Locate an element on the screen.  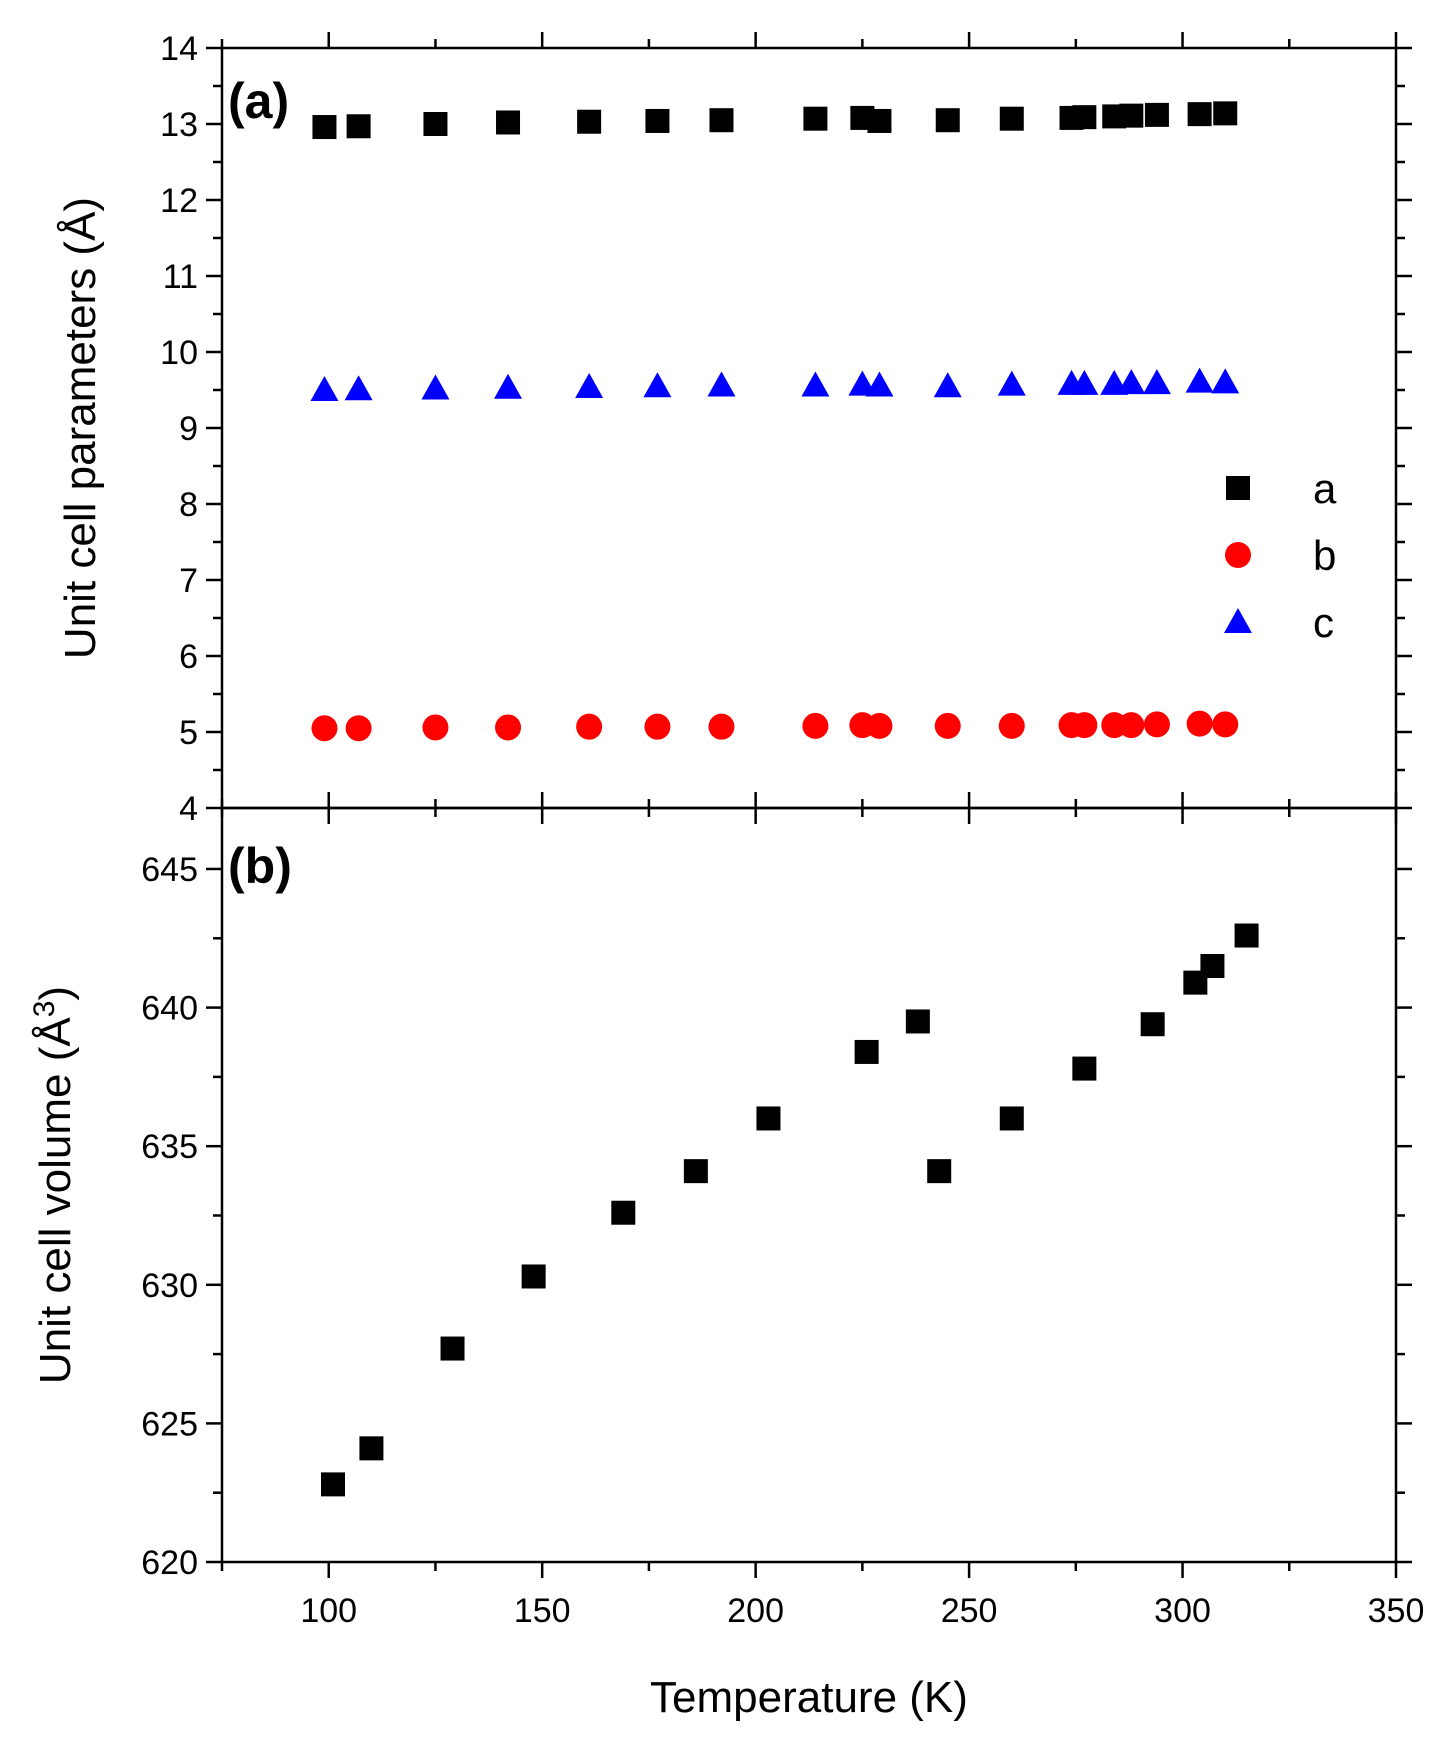
y-tick-label: 11 is located at coordinates (180, 277).